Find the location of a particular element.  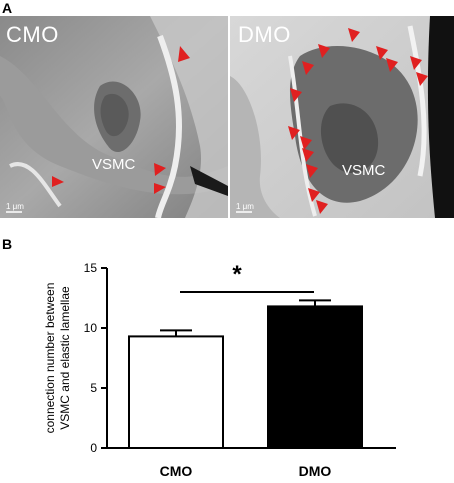

y-tick-label-0: 0 is located at coordinates (93, 448).